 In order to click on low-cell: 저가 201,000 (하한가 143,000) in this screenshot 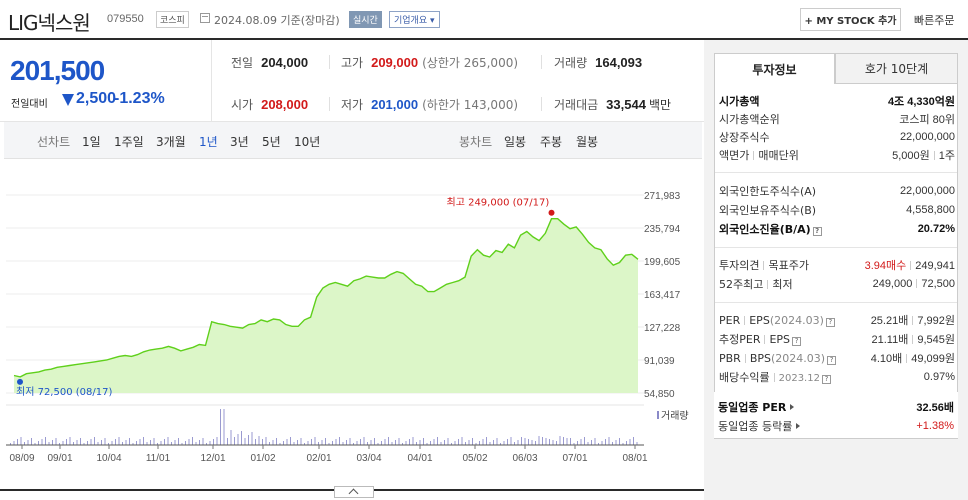, I will do `click(429, 104)`.